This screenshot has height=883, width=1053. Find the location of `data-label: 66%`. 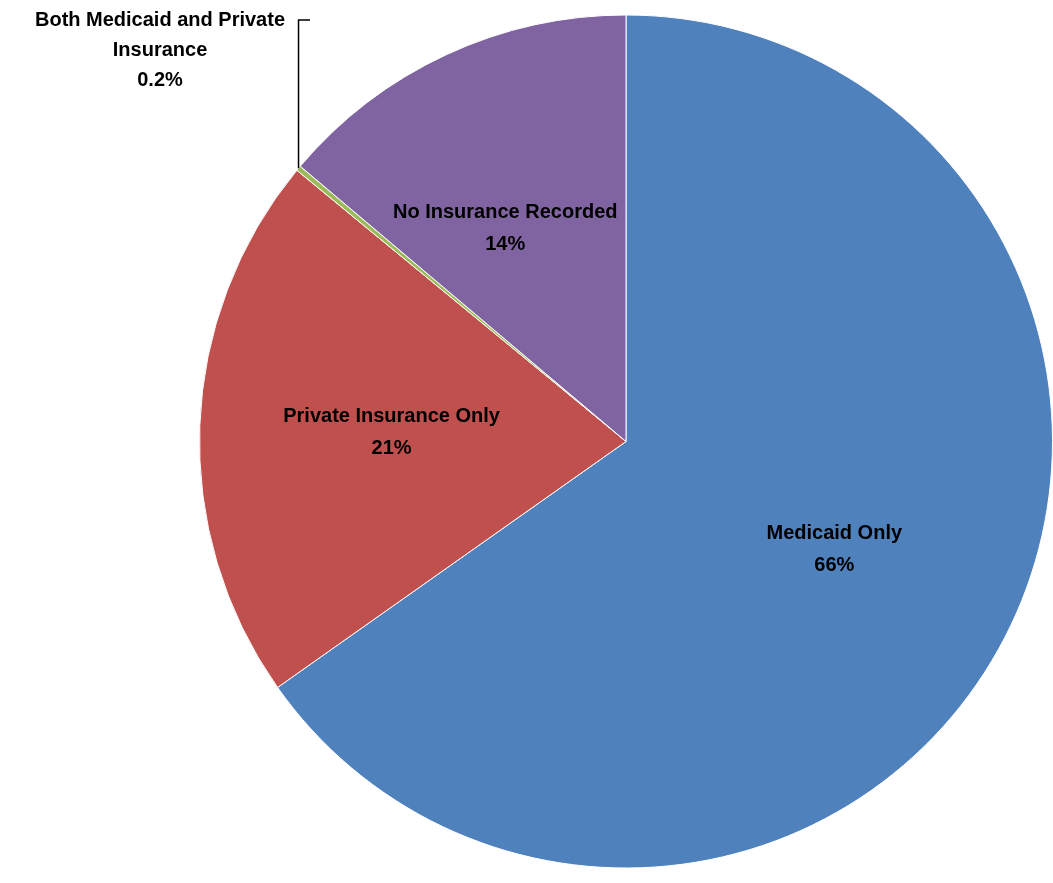

data-label: 66% is located at coordinates (834, 563).